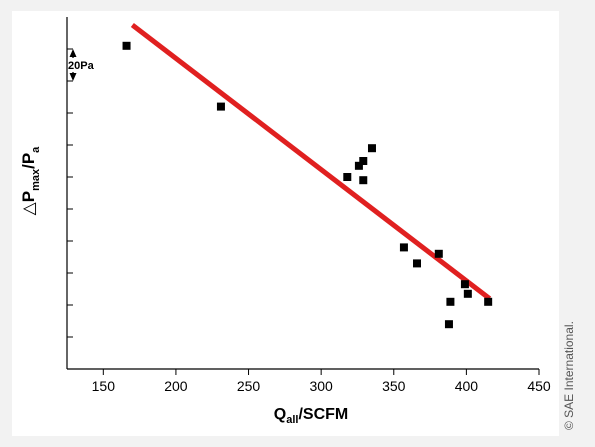 The image size is (595, 447). Describe the element at coordinates (249, 386) in the screenshot. I see `x-tick-label: 250` at that location.